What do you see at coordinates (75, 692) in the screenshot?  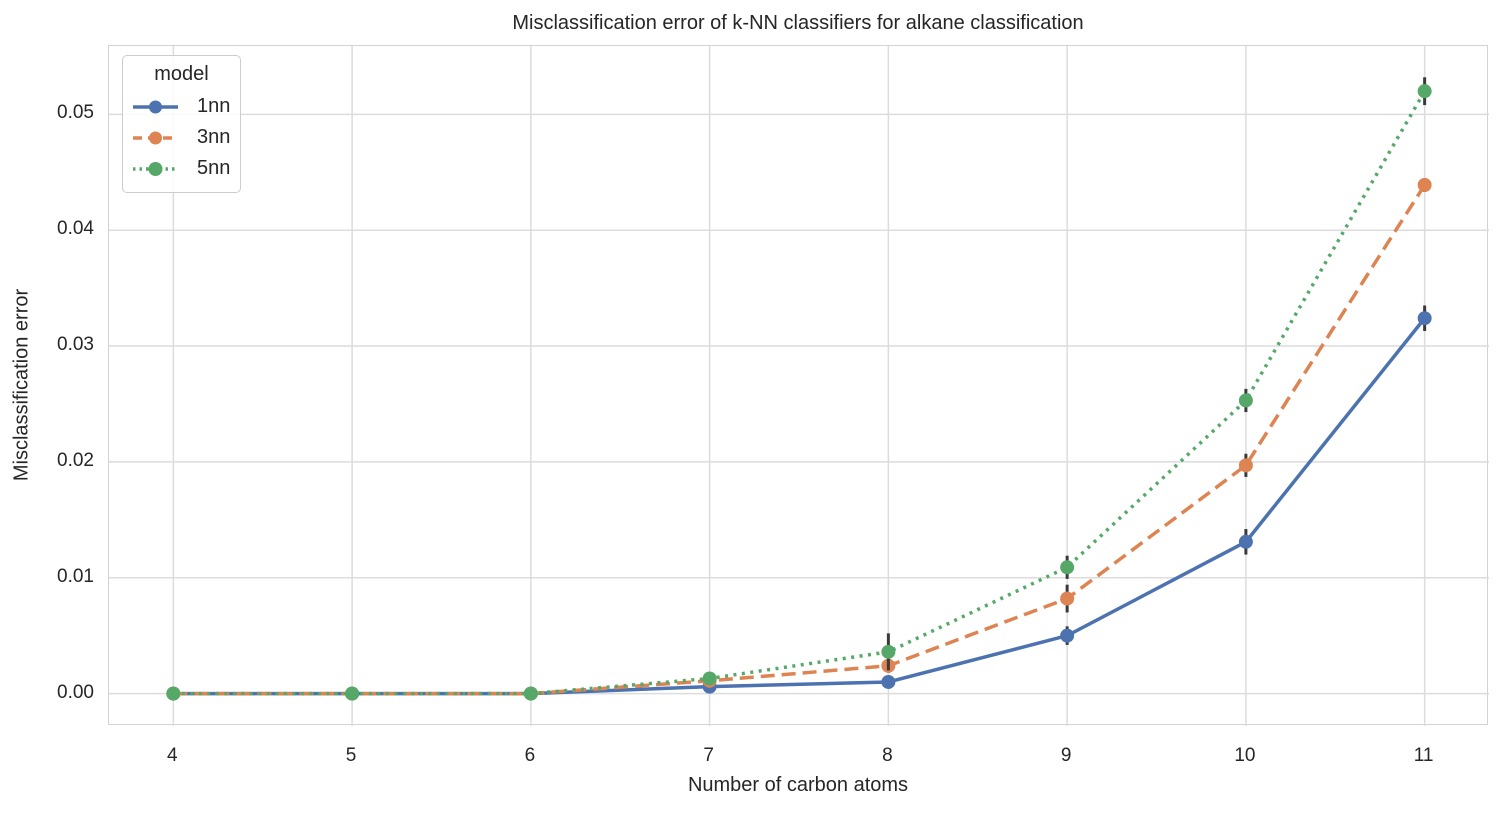 I see `y-tick-label: 0.00` at bounding box center [75, 692].